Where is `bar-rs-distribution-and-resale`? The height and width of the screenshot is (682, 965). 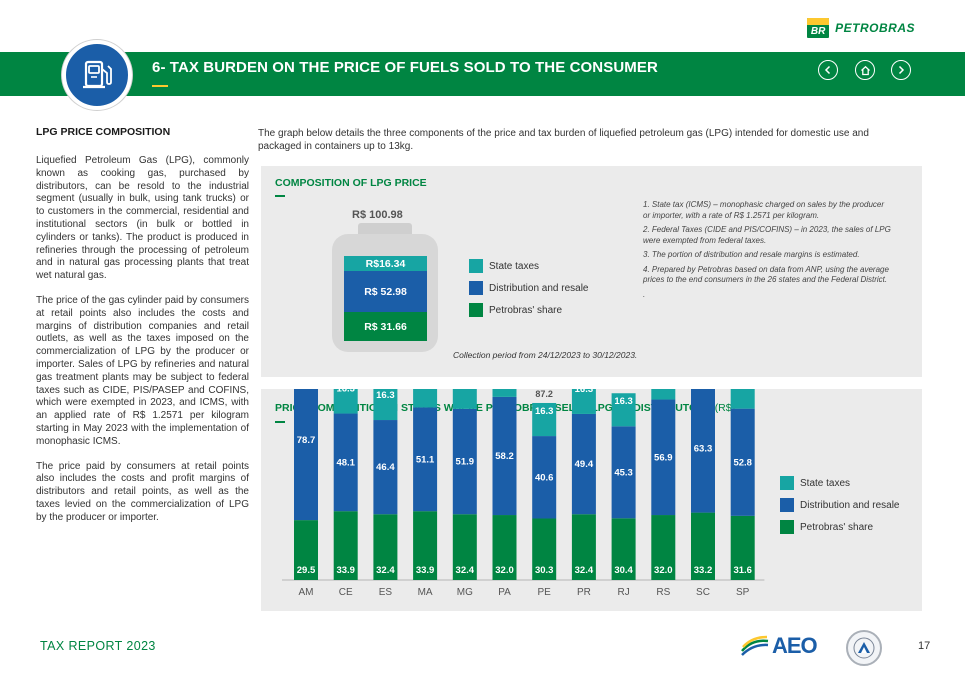 bar-rs-distribution-and-resale is located at coordinates (663, 457).